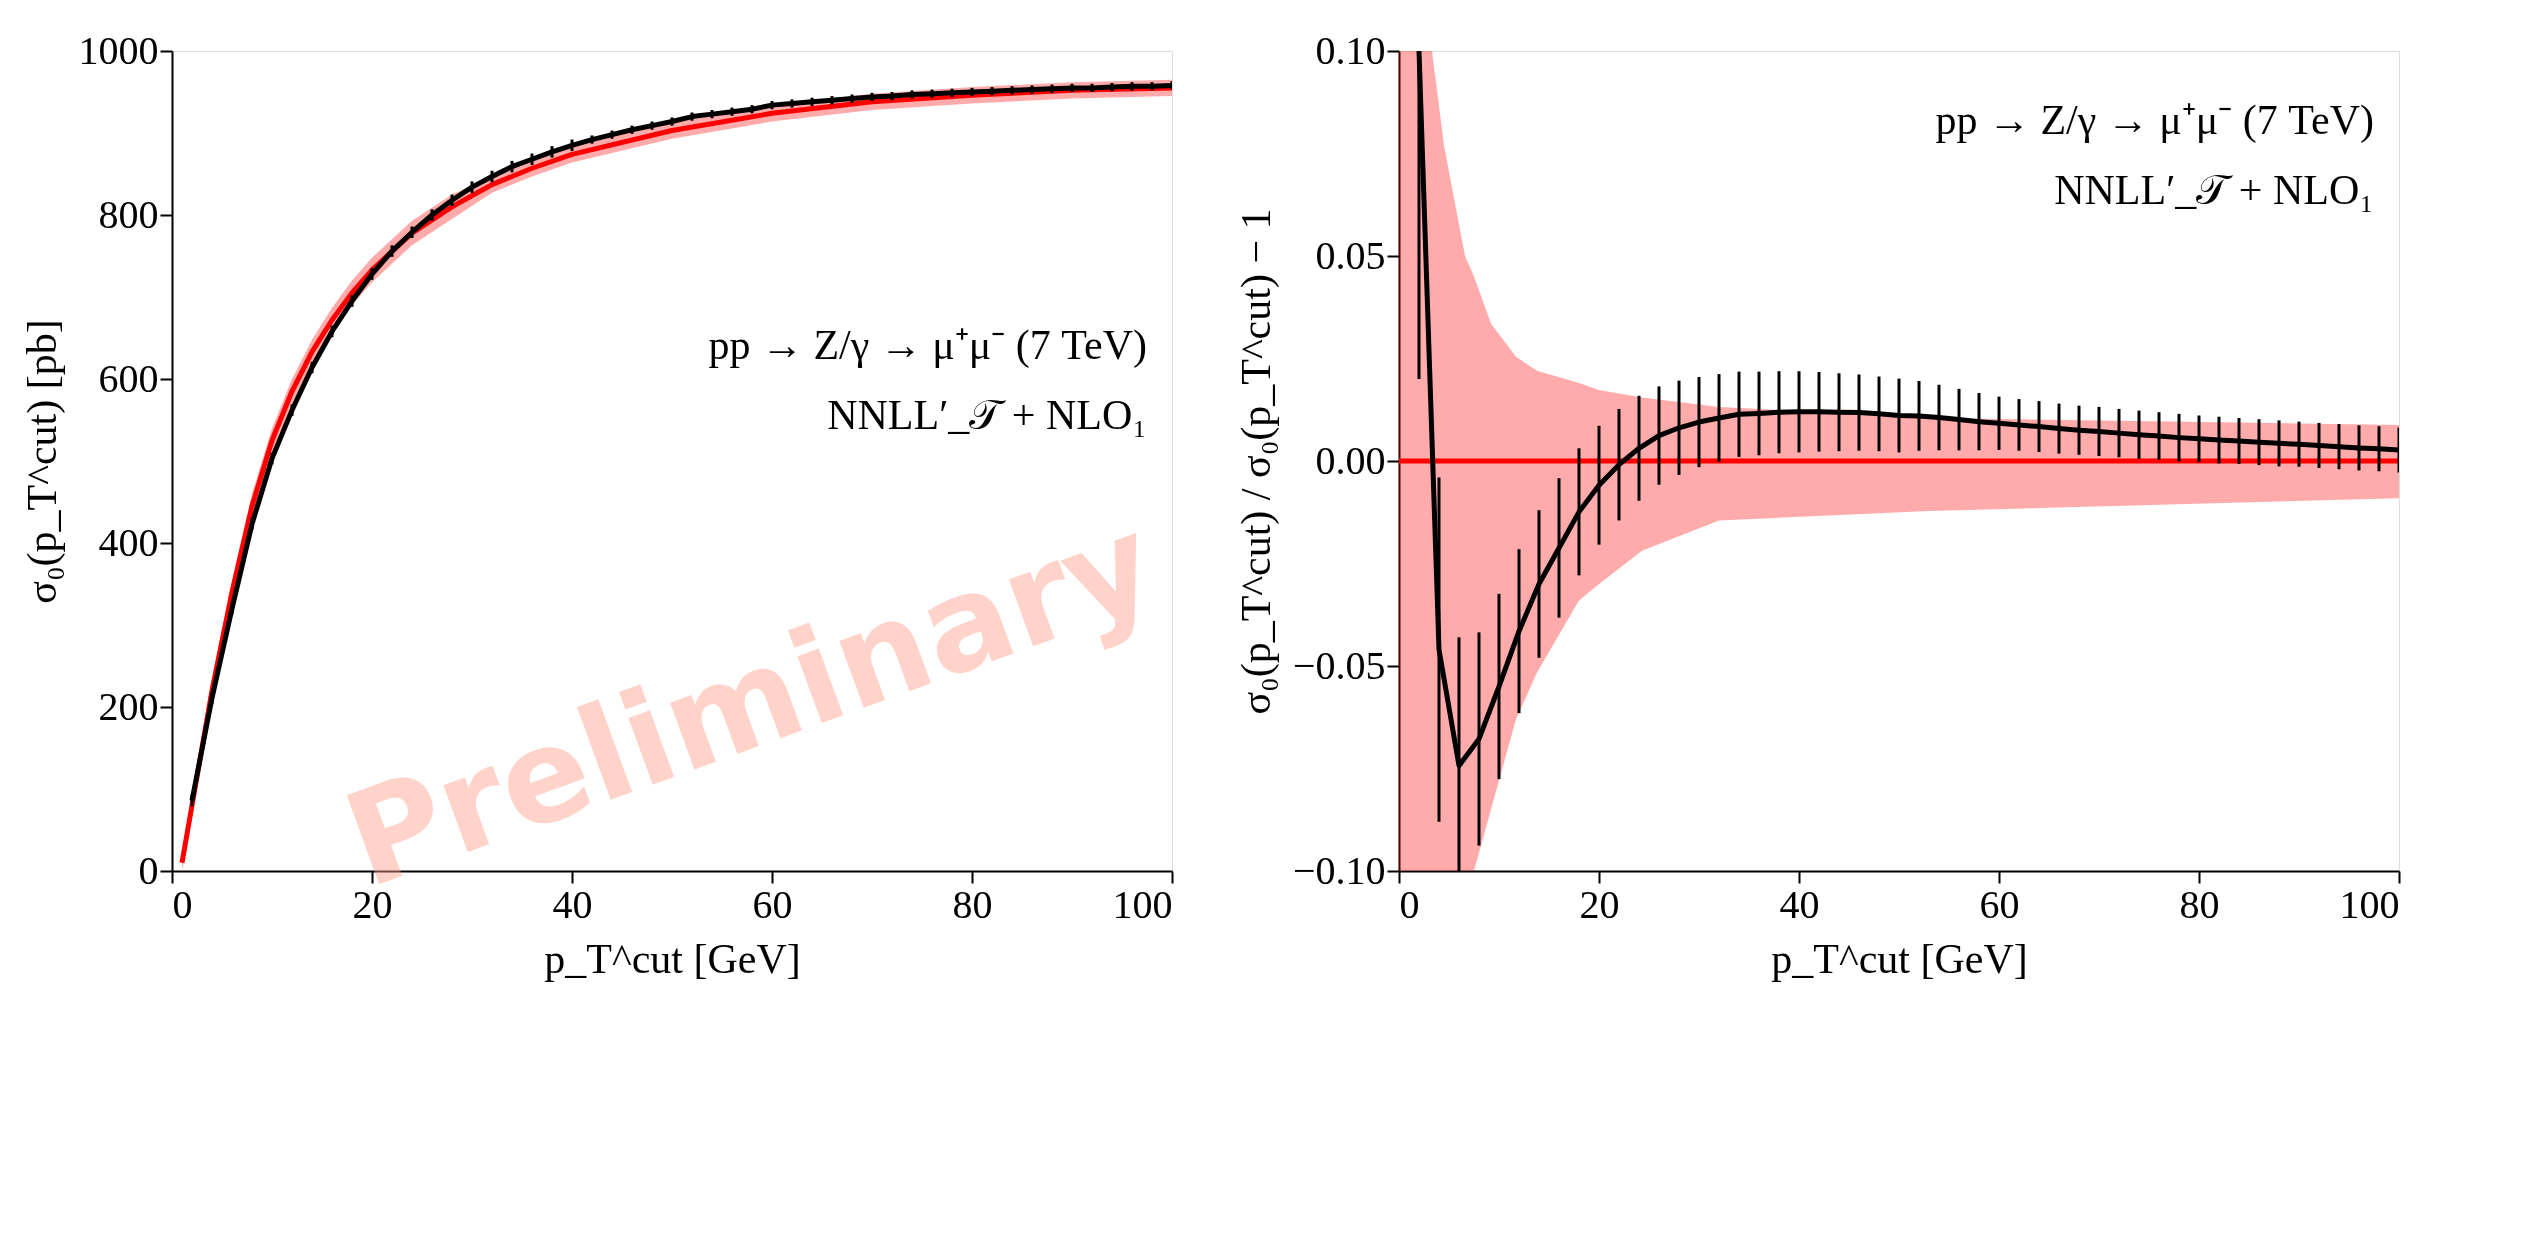 The height and width of the screenshot is (1234, 2543). What do you see at coordinates (1599, 904) in the screenshot?
I see `x-tick-label: 20` at bounding box center [1599, 904].